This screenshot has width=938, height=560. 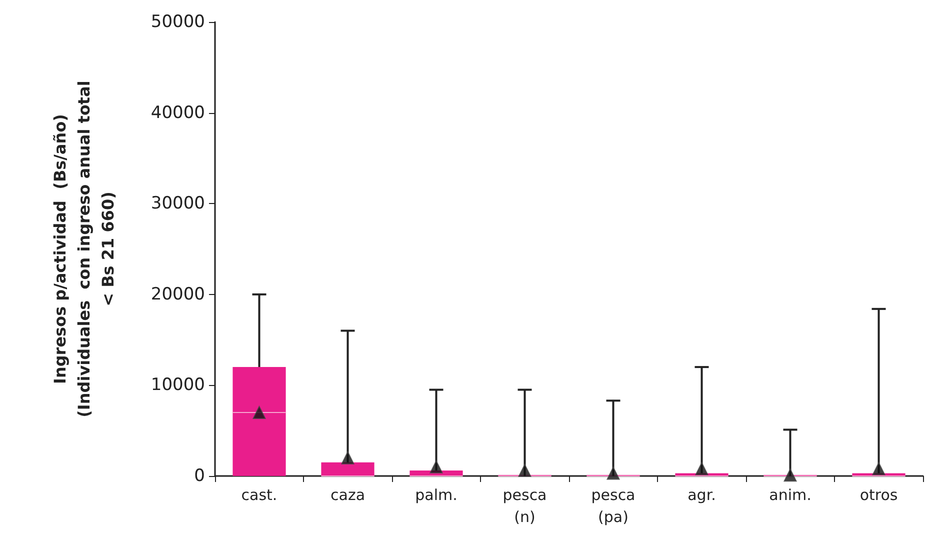 I want to click on x-tick-label: pesca (n), so click(x=524, y=506).